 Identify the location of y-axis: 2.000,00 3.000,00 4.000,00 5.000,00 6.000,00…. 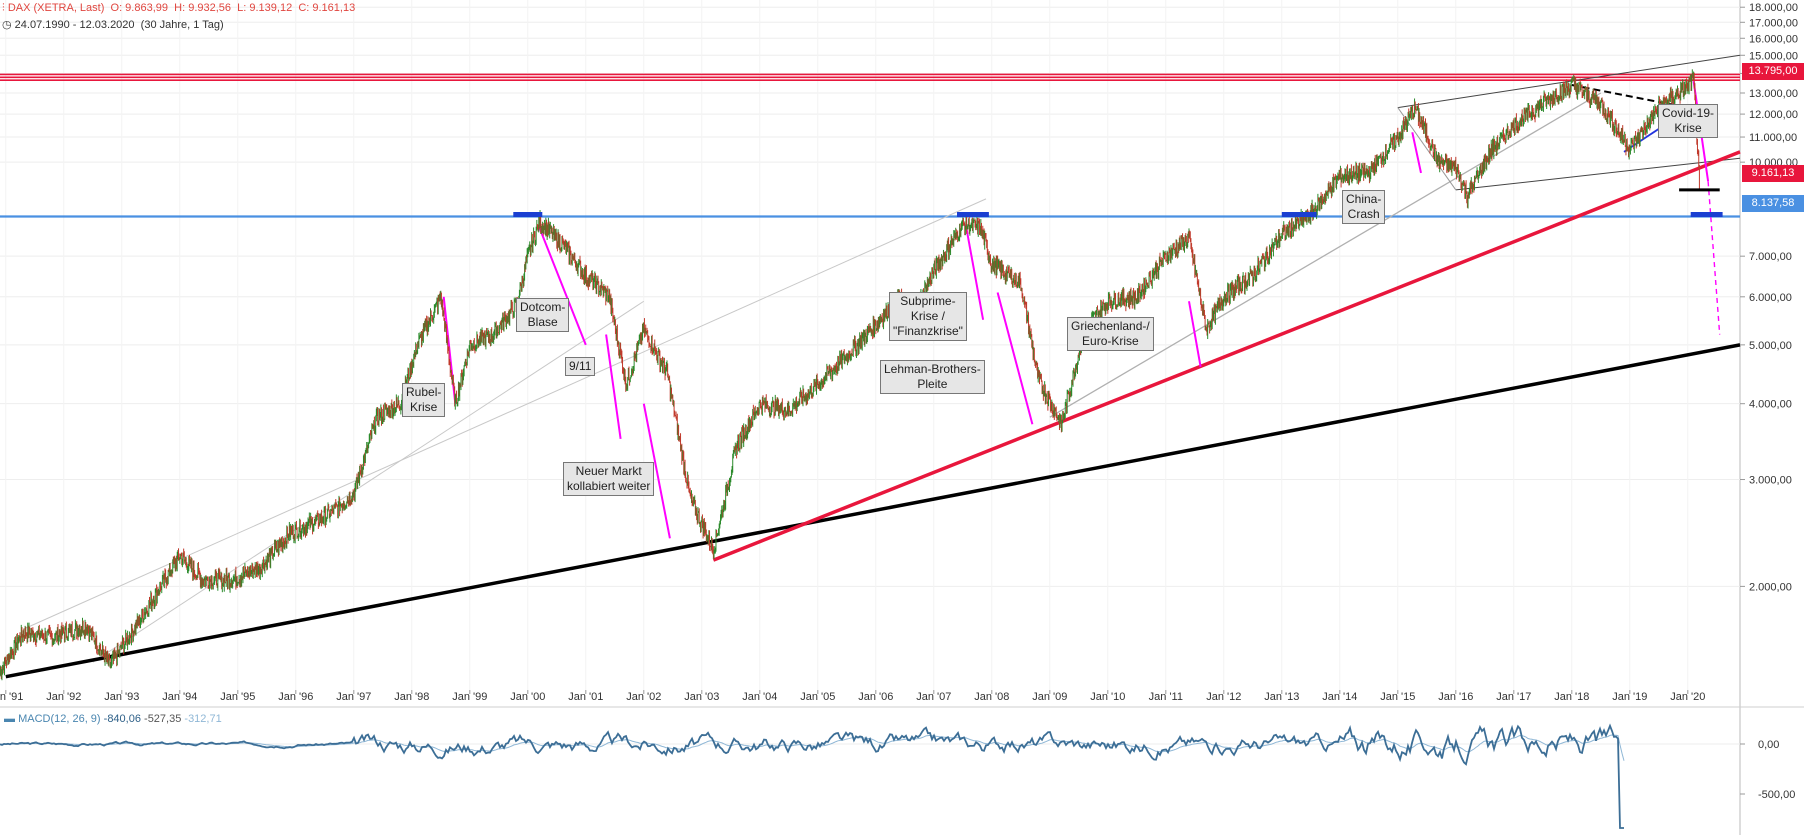
(1769, 297).